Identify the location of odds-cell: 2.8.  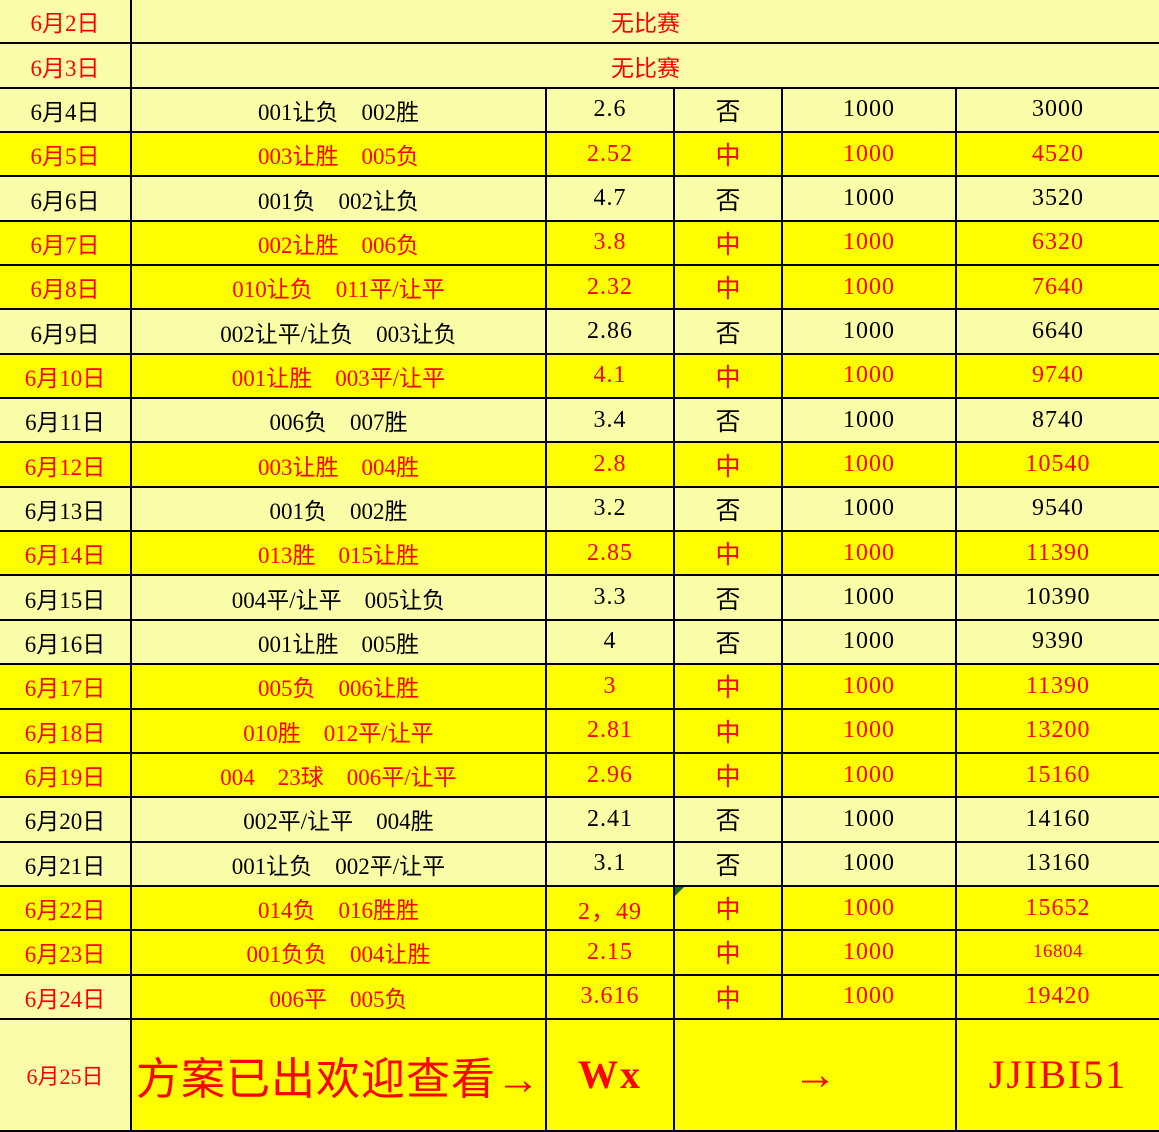
(611, 465).